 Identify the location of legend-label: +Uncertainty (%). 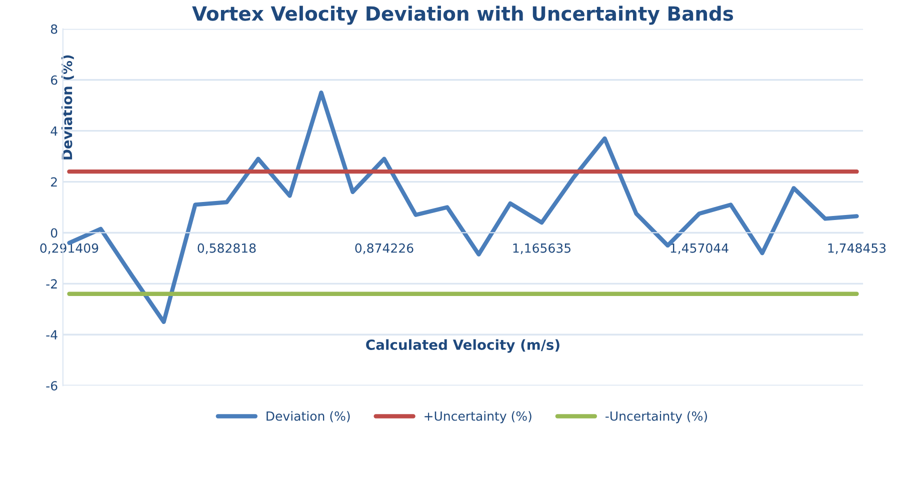
(478, 417).